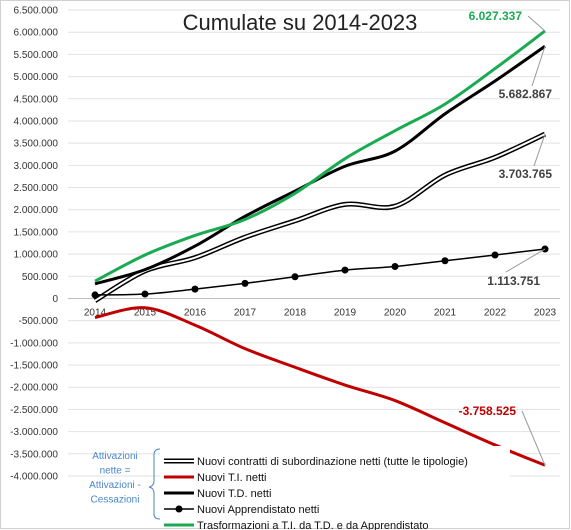  What do you see at coordinates (34, 454) in the screenshot?
I see `y-tick-label: -3.500.000` at bounding box center [34, 454].